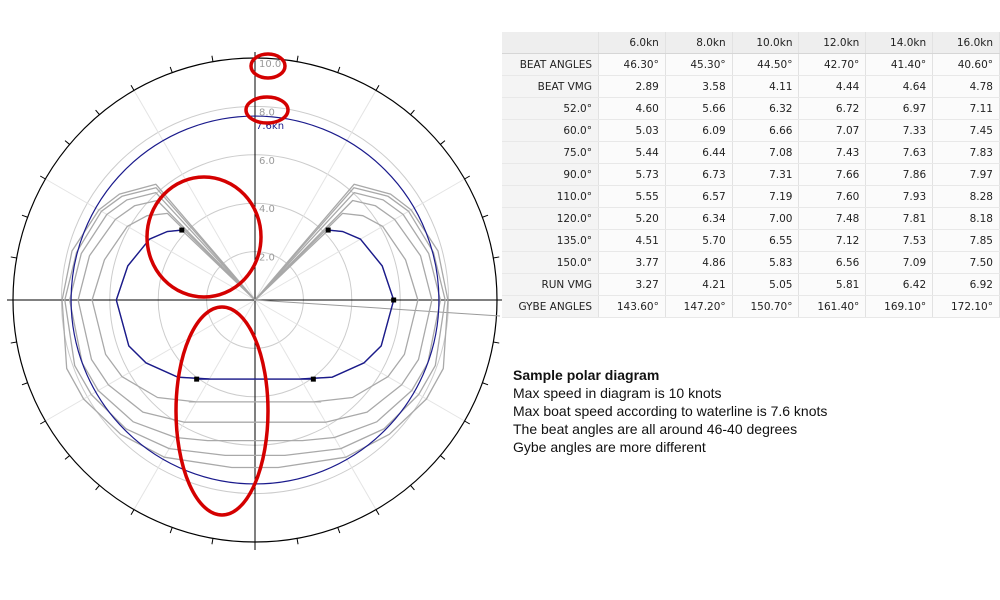 This screenshot has width=1000, height=600. Describe the element at coordinates (966, 64) in the screenshot. I see `table-cell: 40.60°` at that location.